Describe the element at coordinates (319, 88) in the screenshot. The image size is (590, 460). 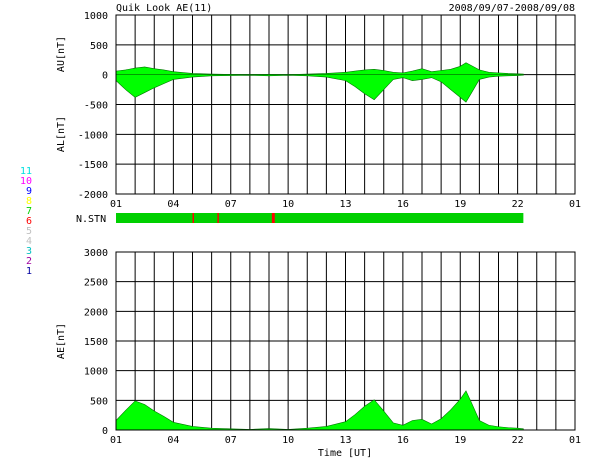
I see `series-area-al` at that location.